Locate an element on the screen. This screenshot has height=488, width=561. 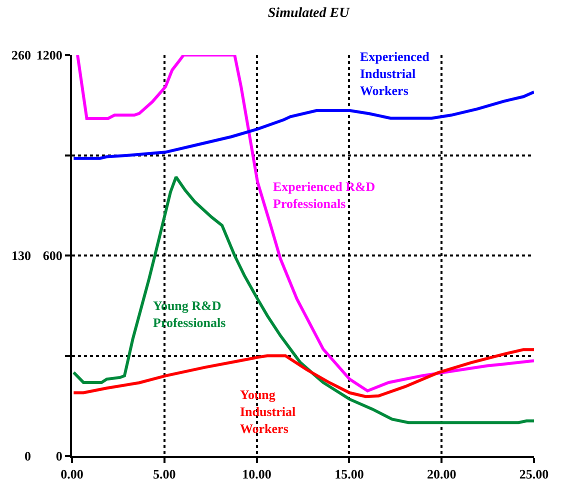
x-tick-label: 15.00 is located at coordinates (349, 474).